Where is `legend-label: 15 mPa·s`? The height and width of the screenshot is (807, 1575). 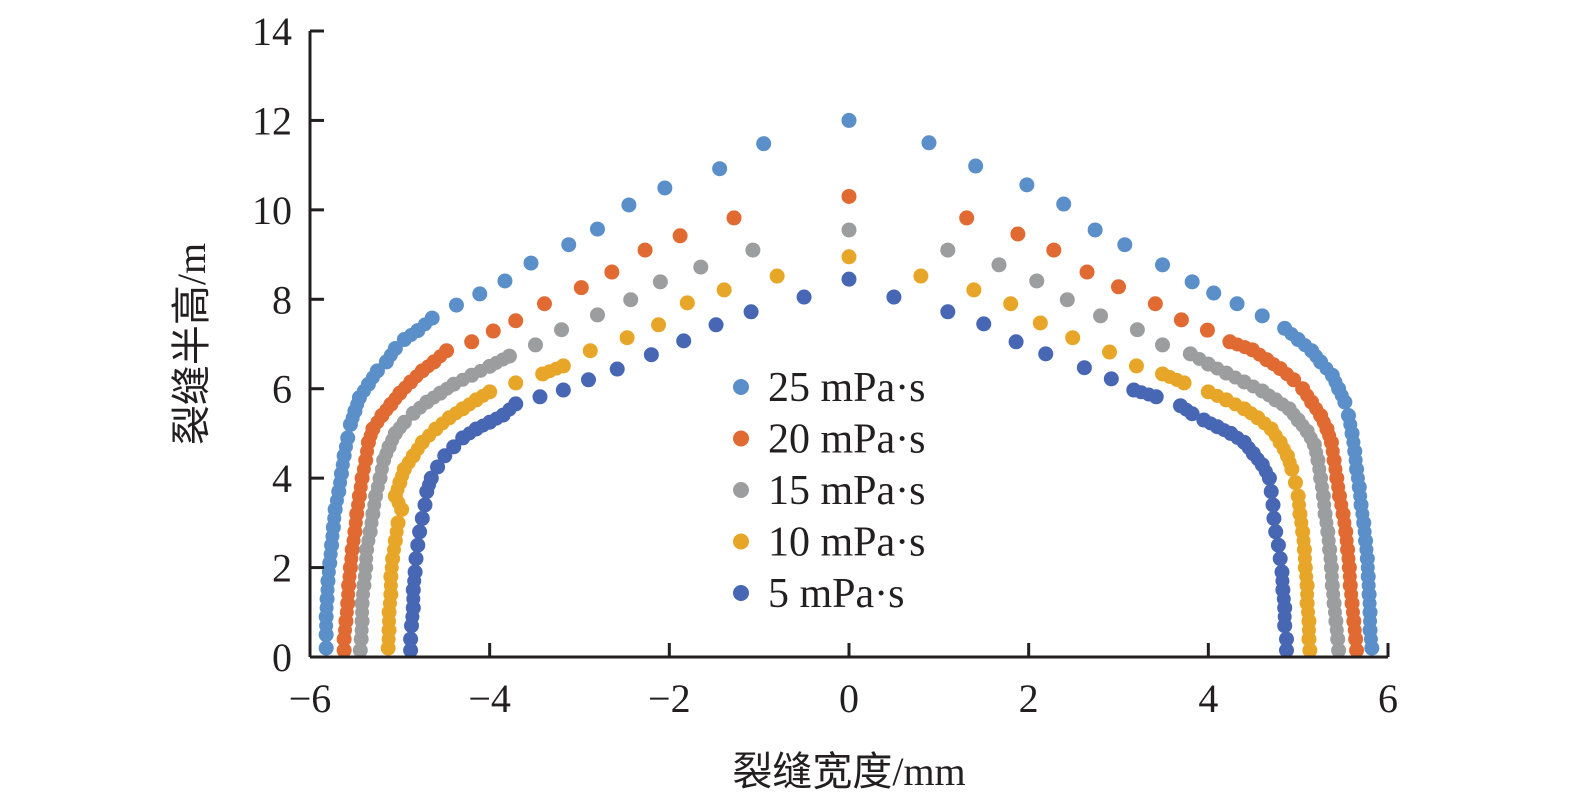 legend-label: 15 mPa·s is located at coordinates (847, 491).